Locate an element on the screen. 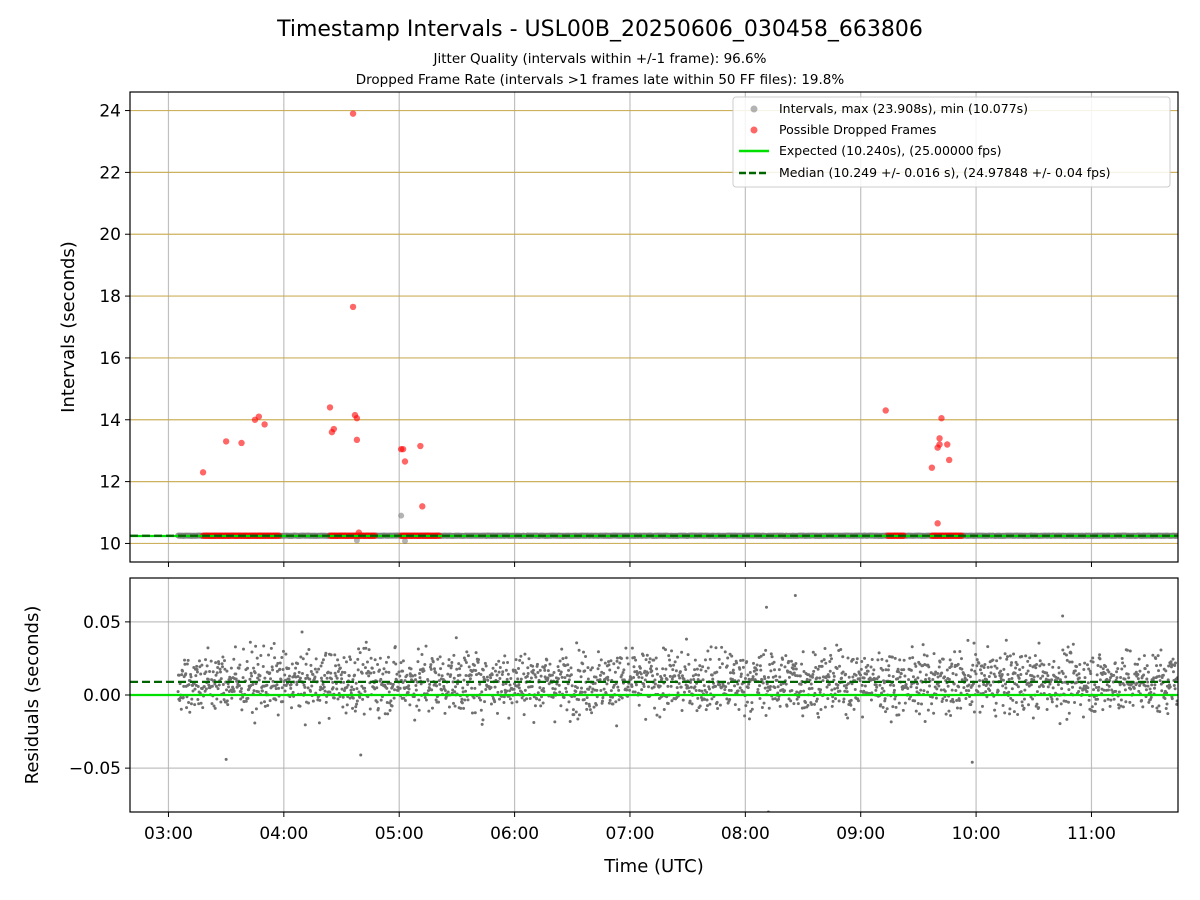  x-tick-label: 11:00 is located at coordinates (1091, 834).